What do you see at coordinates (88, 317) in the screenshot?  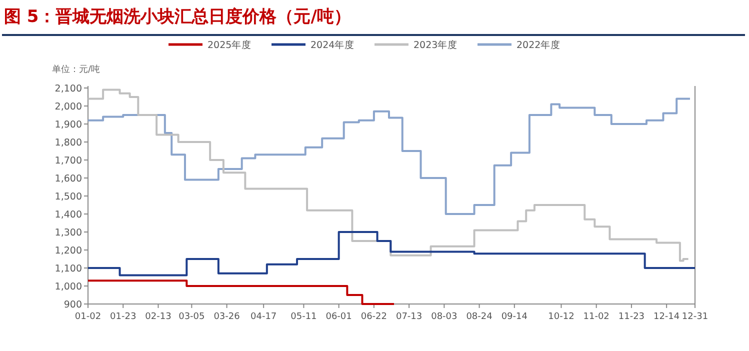 I see `x-tick-label: 01-02` at bounding box center [88, 317].